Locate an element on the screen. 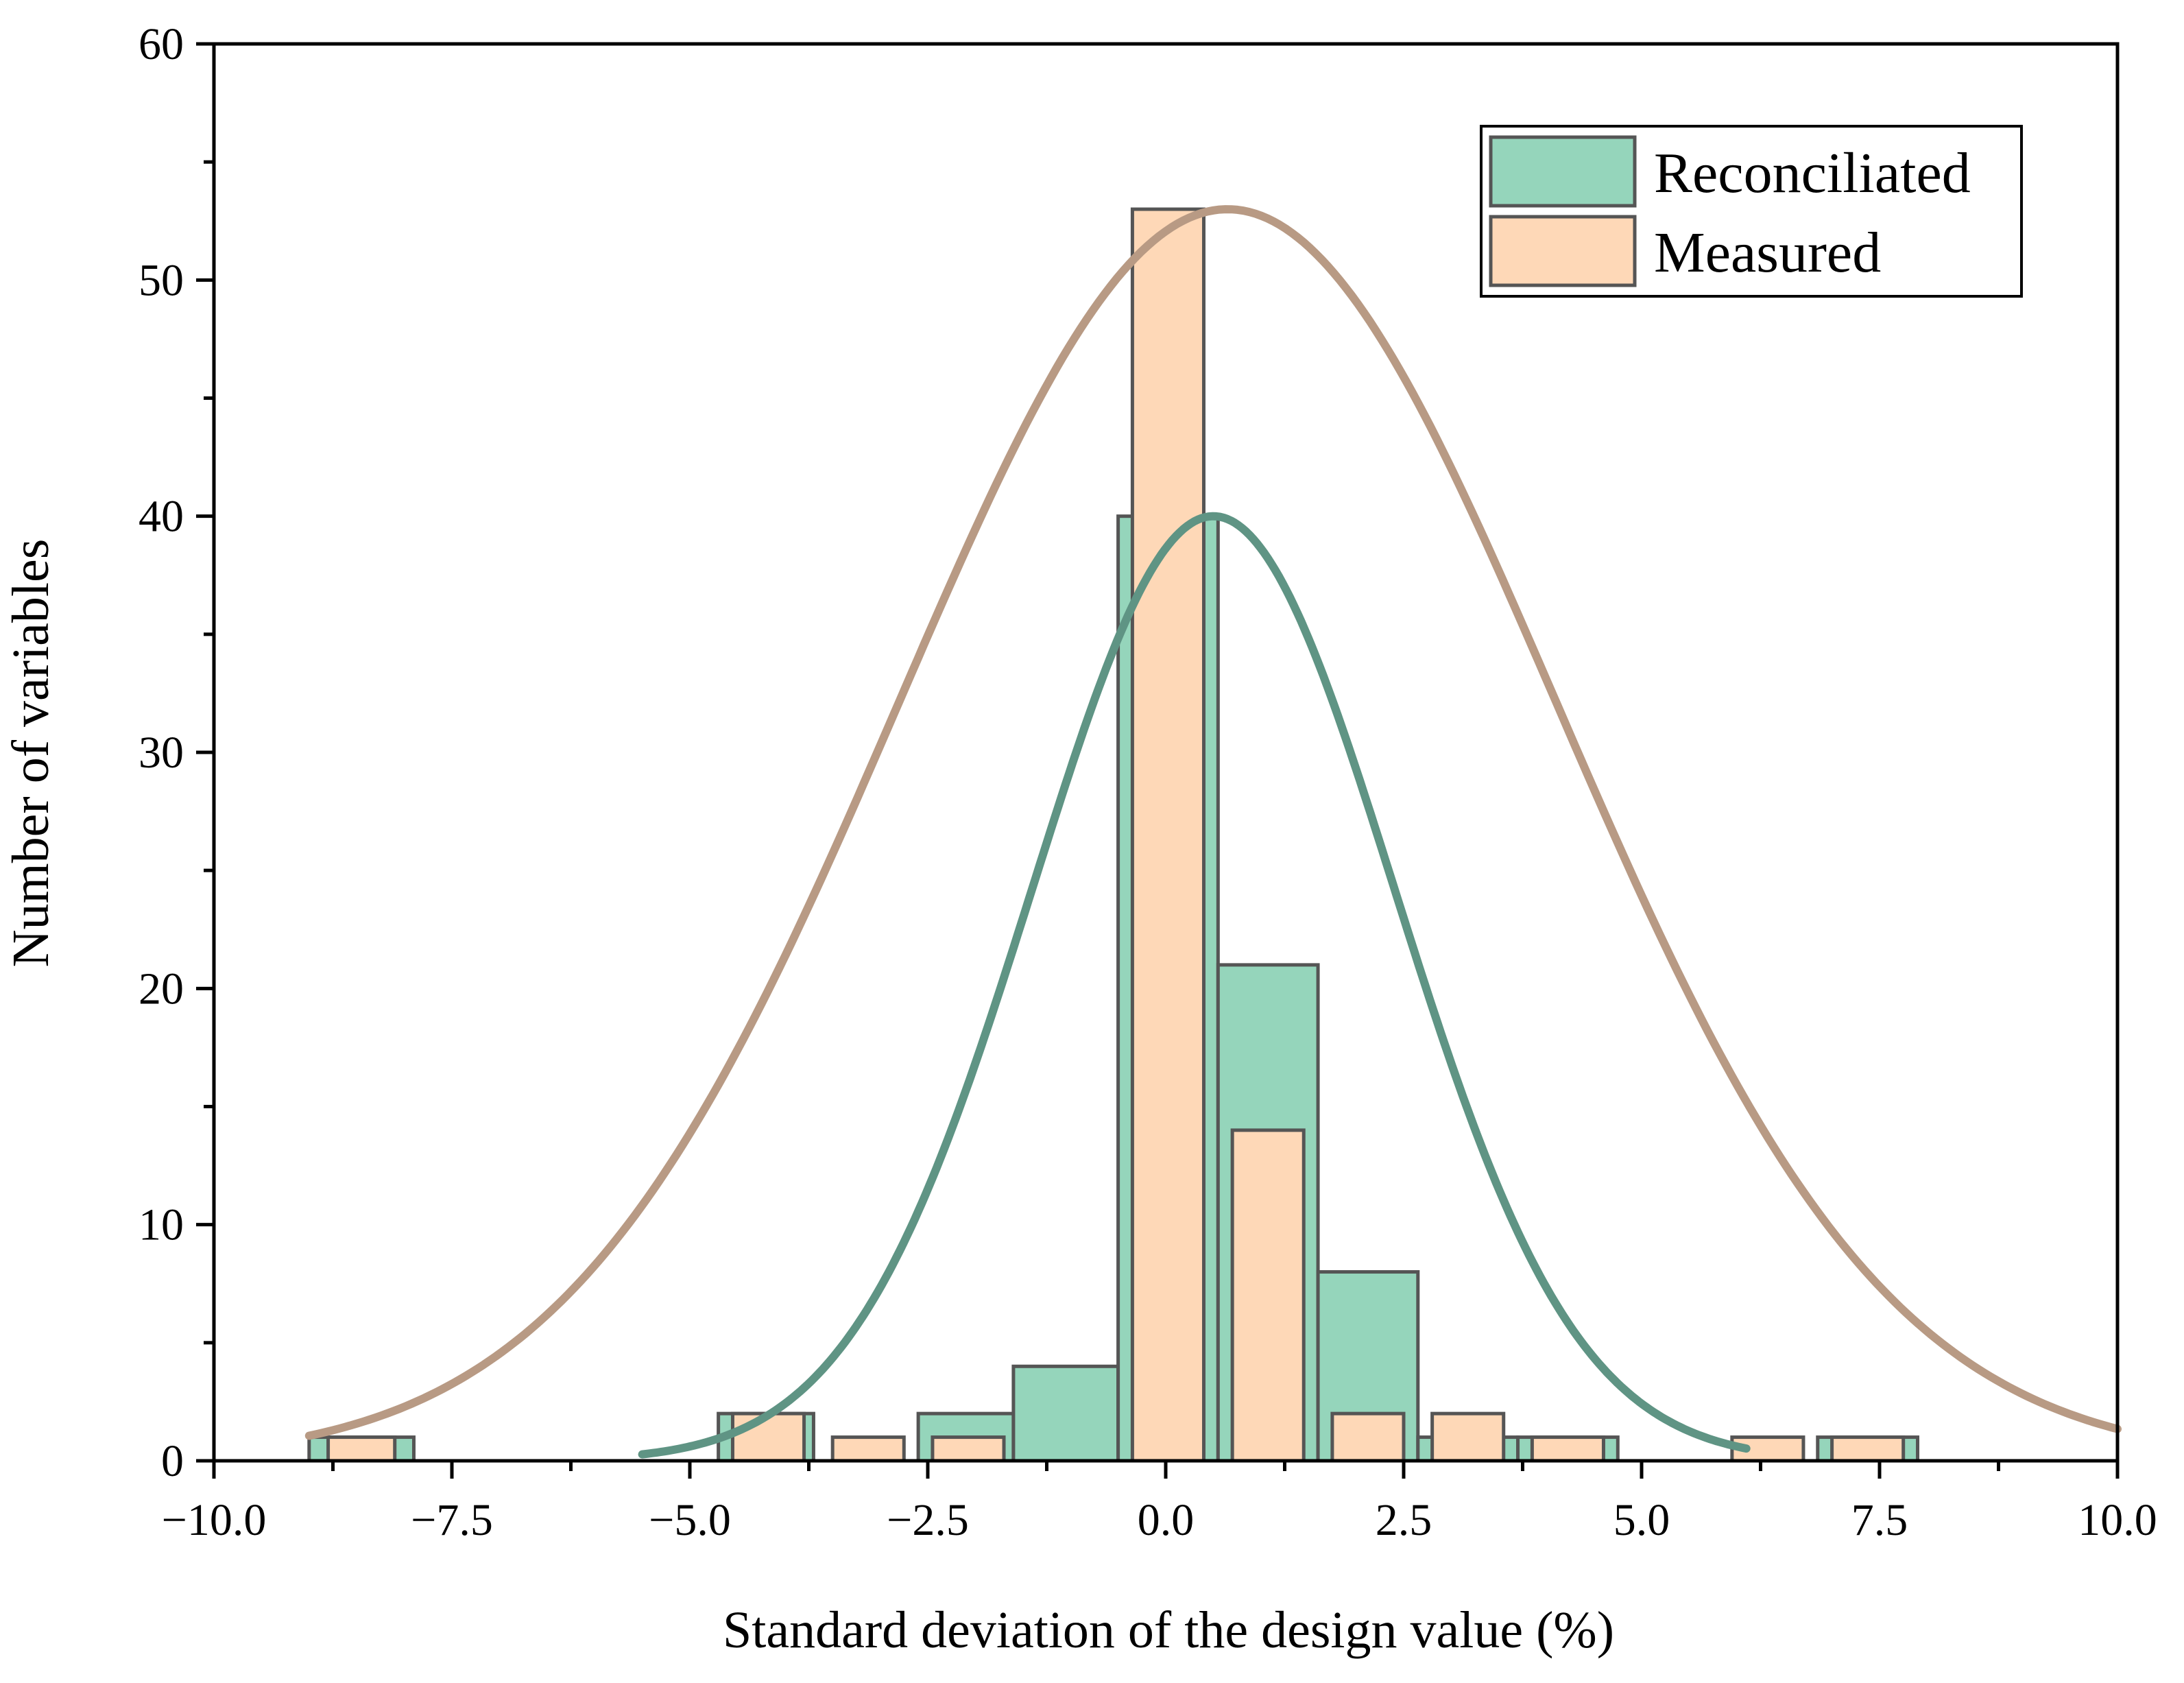 This screenshot has height=1683, width=2184. y-tick-label: 40 is located at coordinates (161, 517).